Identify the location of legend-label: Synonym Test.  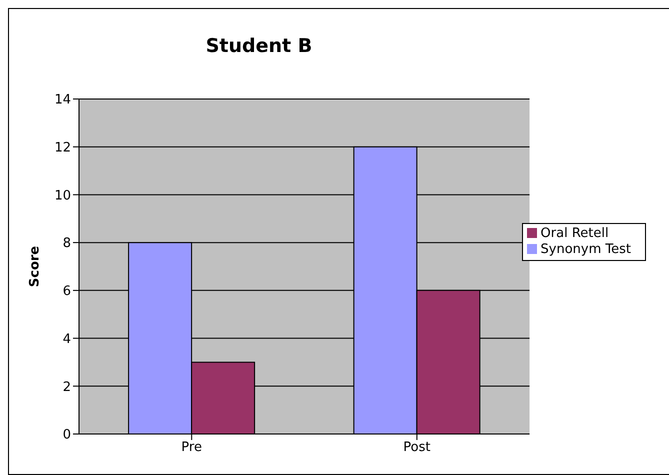
(585, 249).